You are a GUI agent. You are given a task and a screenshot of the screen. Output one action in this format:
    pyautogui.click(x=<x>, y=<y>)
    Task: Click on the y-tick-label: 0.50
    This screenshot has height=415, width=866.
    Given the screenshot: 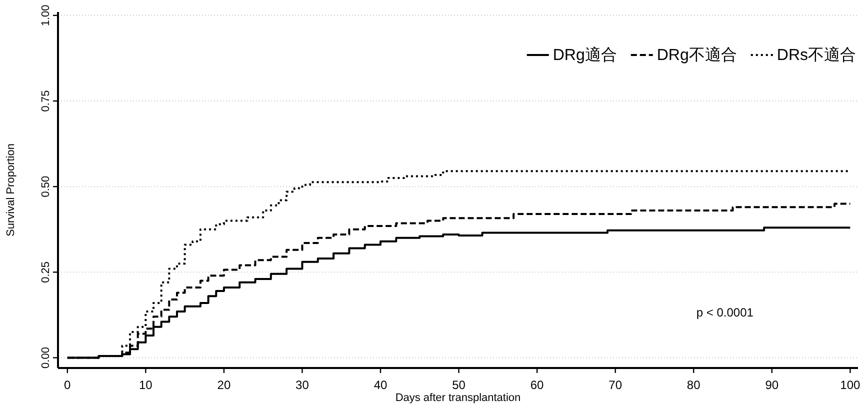 What is the action you would take?
    pyautogui.click(x=46, y=187)
    